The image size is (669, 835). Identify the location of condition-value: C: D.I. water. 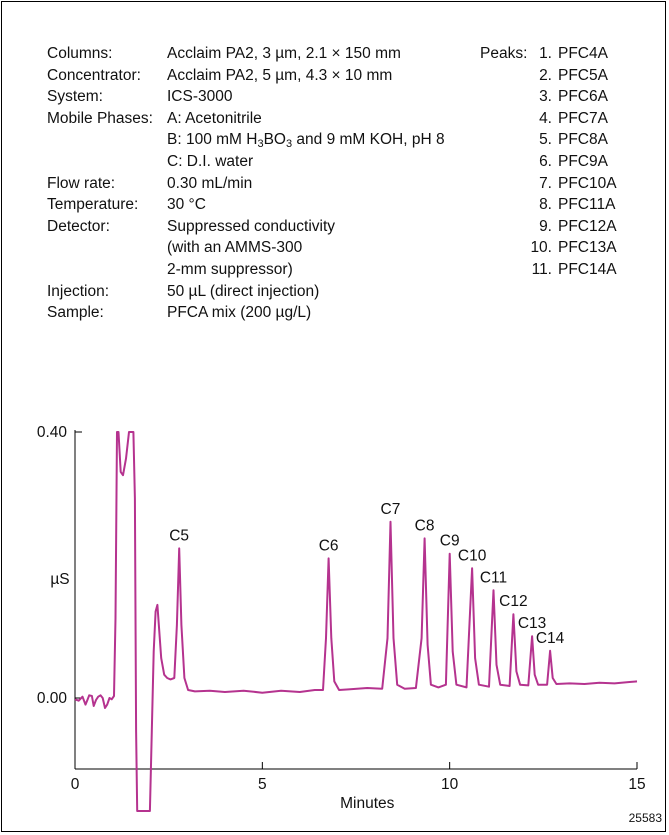
(210, 161).